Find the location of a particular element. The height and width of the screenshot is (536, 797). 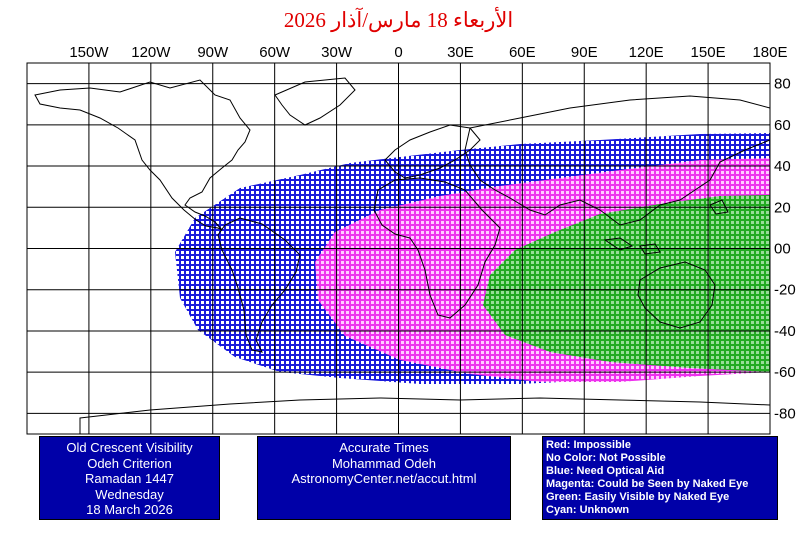

legend-item: No Color: Not Possible is located at coordinates (606, 458).